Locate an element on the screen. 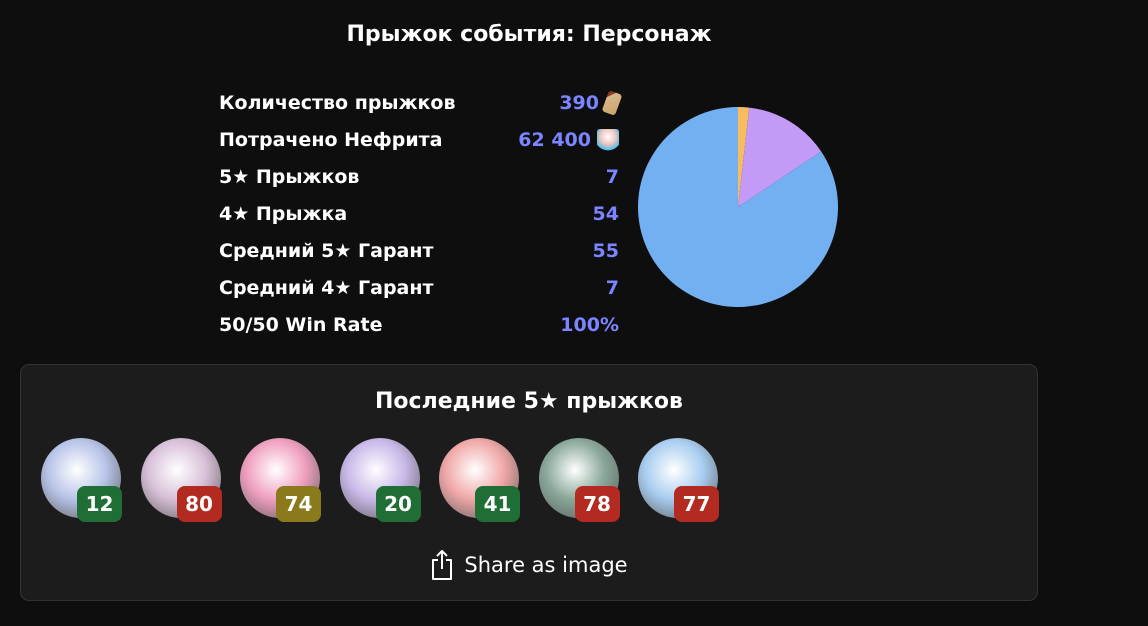  character-avatar: 78 is located at coordinates (579, 480).